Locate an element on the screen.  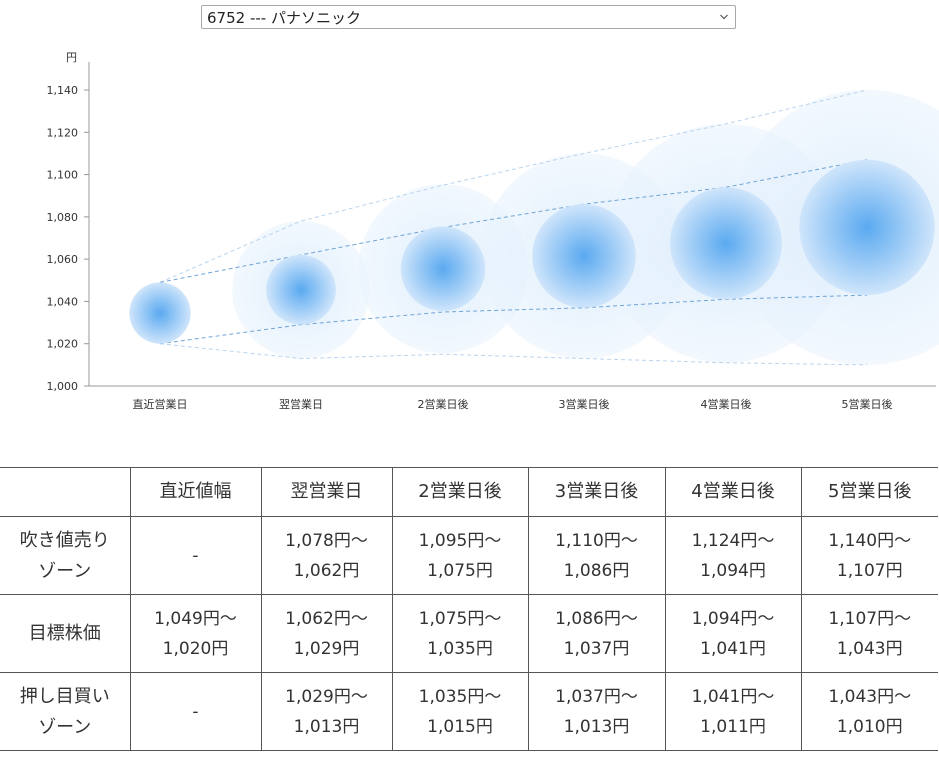
table-cell: 1,029円〜 1,013円 is located at coordinates (326, 711).